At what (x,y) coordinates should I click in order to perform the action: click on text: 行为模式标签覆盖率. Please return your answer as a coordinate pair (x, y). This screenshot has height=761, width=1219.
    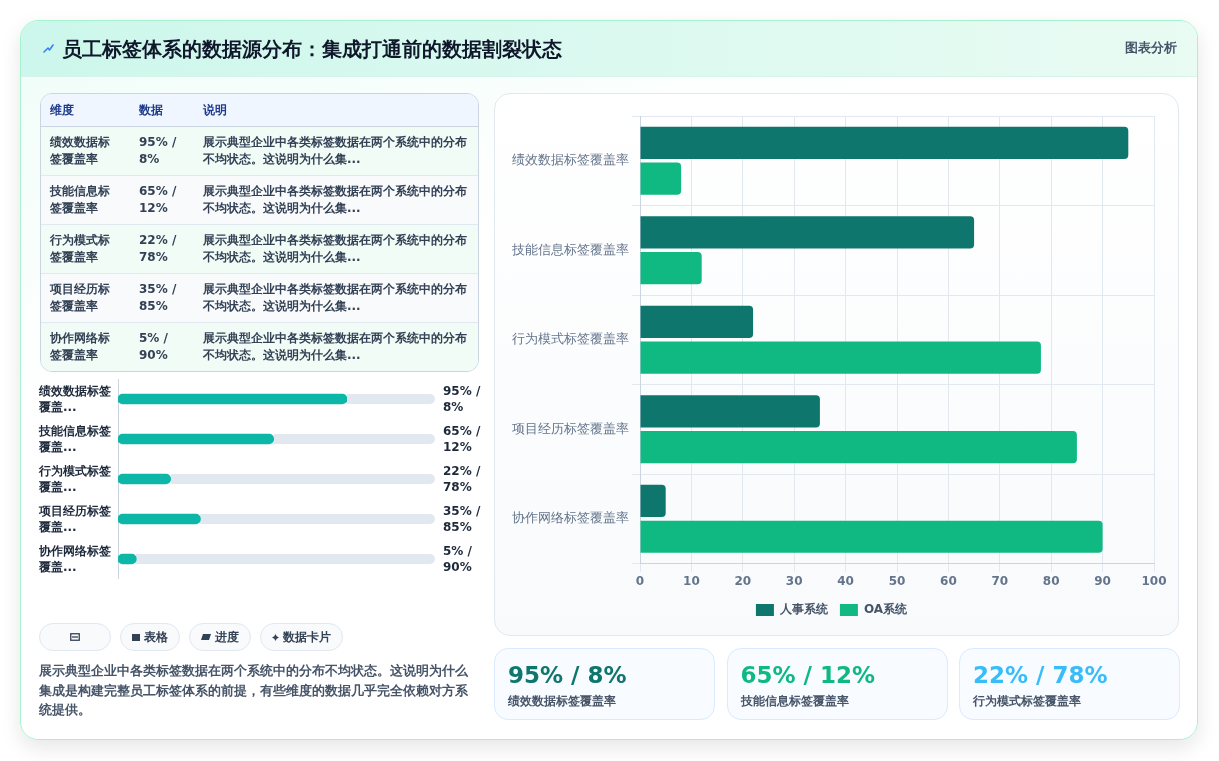
    Looking at the image, I should click on (1027, 701).